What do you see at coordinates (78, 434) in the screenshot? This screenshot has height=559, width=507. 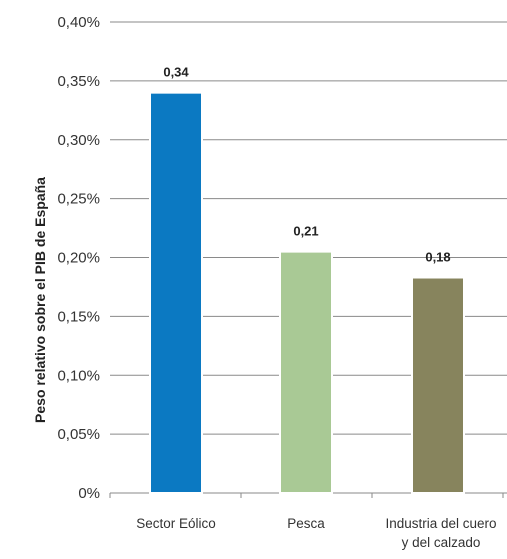 I see `y-tick-label: 0,05%` at bounding box center [78, 434].